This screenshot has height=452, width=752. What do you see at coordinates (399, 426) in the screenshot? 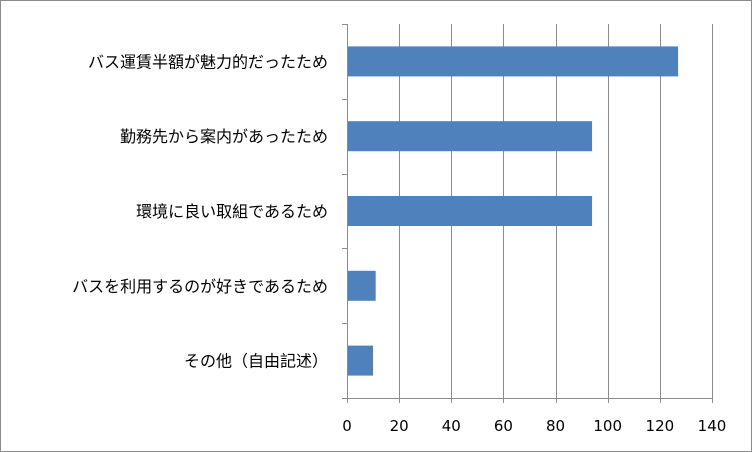
I see `x-tick-label-20: 20` at bounding box center [399, 426].